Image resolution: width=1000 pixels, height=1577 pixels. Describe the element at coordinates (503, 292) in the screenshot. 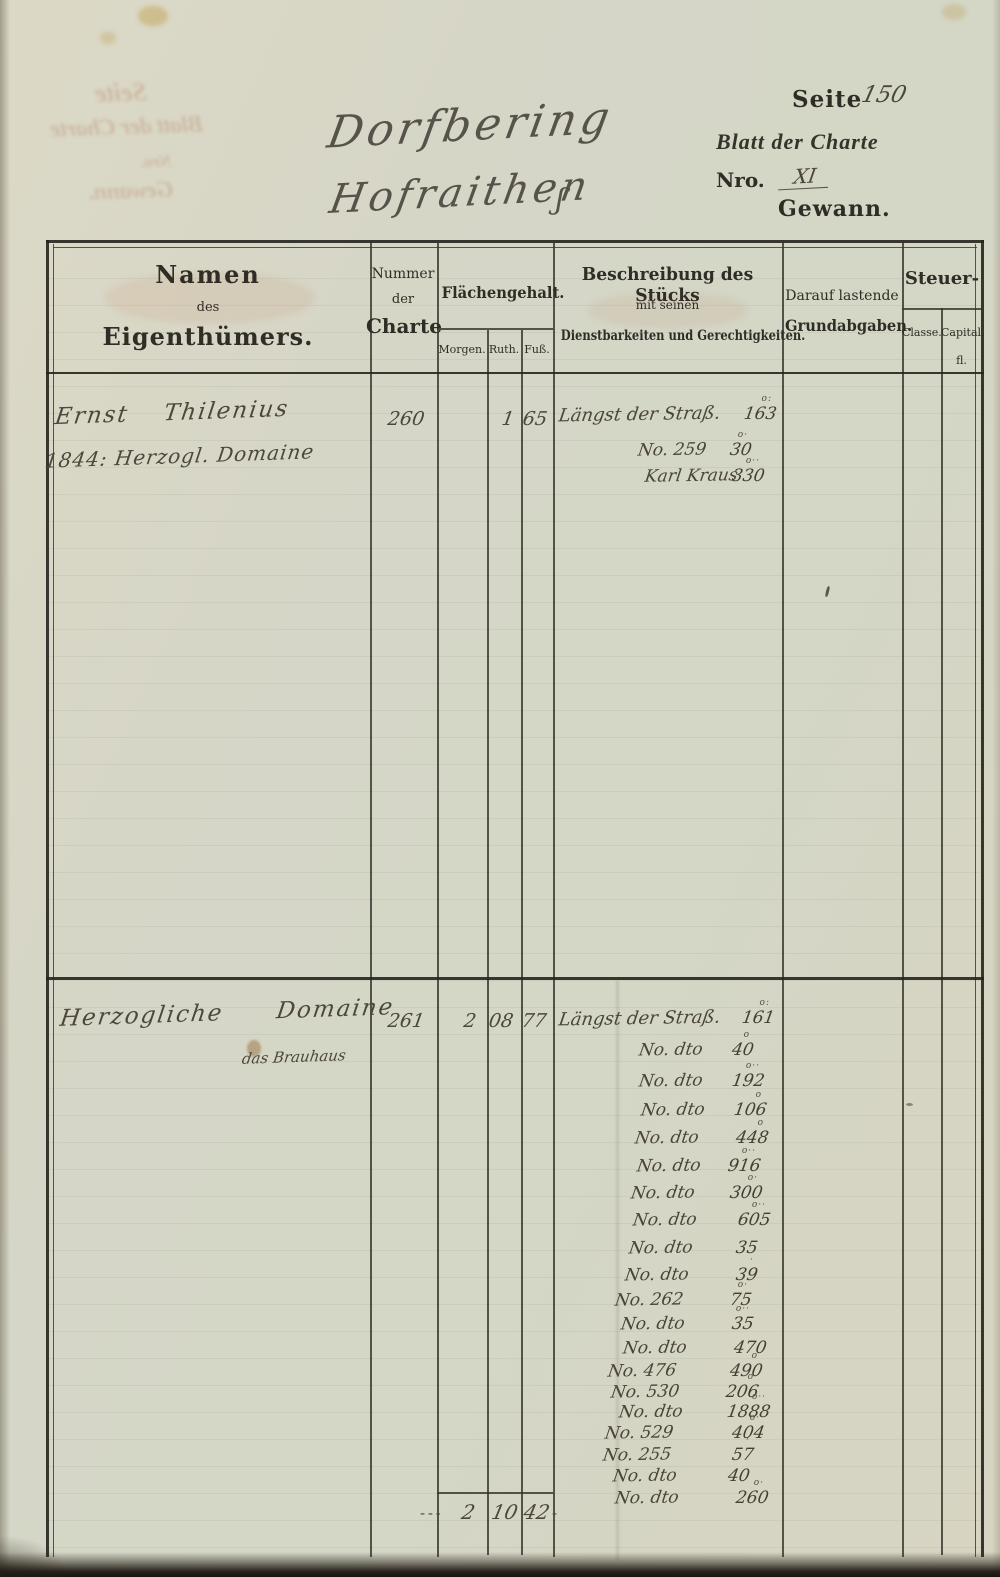

I see `header-area: Flächengehalt.` at that location.